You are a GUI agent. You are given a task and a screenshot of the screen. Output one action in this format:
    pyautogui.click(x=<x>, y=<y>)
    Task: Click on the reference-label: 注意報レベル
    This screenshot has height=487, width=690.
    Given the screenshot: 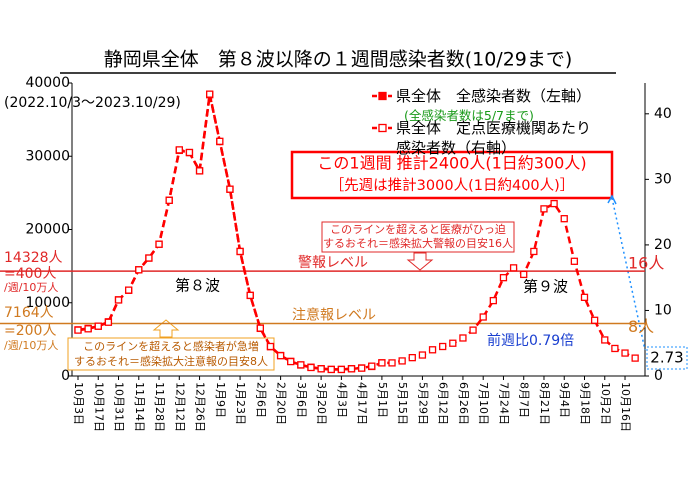 What is the action you would take?
    pyautogui.click(x=334, y=315)
    